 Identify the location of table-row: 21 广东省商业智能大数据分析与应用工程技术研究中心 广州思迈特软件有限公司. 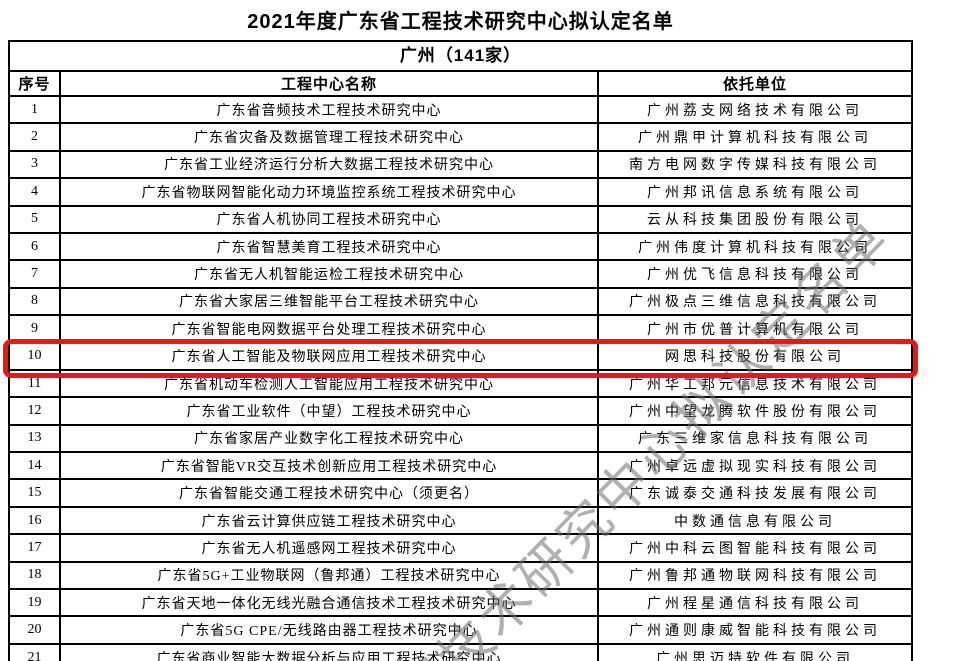
(460, 652).